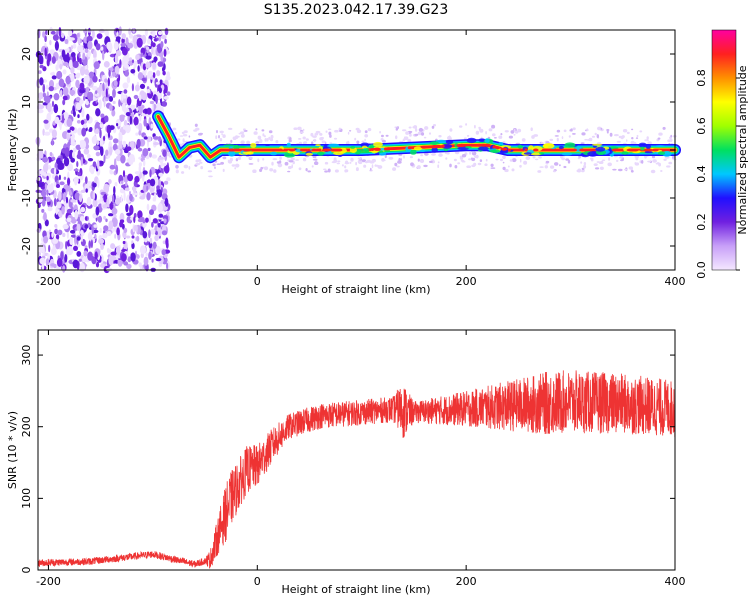 The image size is (750, 600). Describe the element at coordinates (701, 222) in the screenshot. I see `colorbar-tick-label: 0.2` at that location.